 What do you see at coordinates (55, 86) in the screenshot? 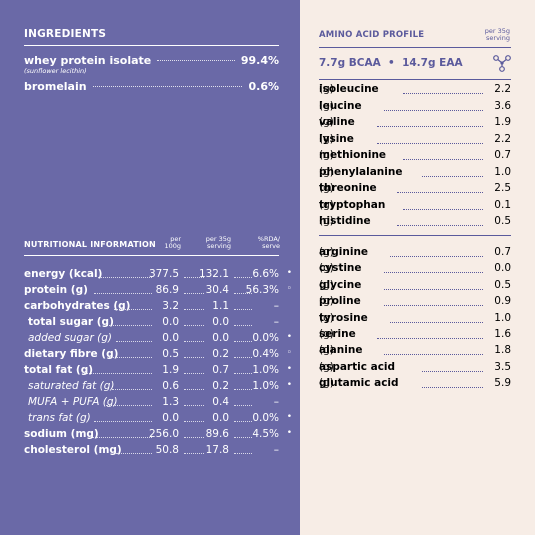
I see `ingredient-name: bromelain` at bounding box center [55, 86].